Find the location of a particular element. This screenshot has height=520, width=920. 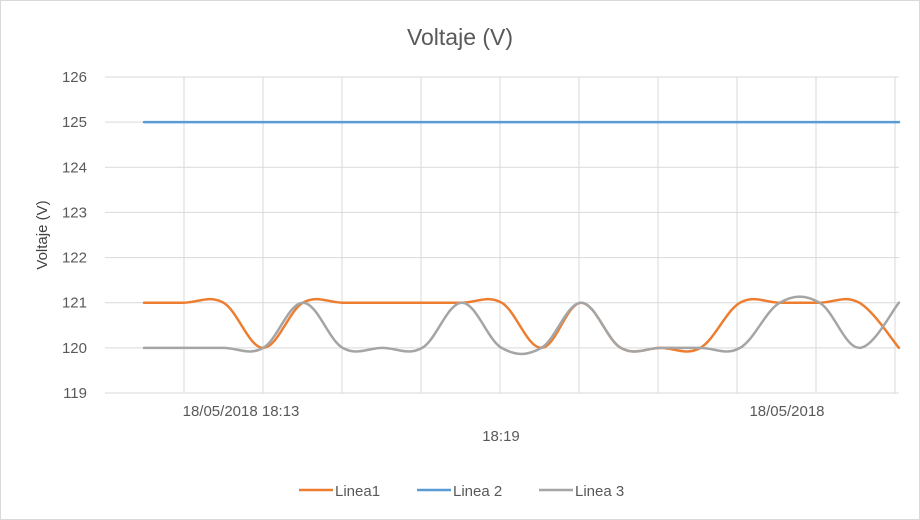

y-tick-label: 119 is located at coordinates (75, 393).